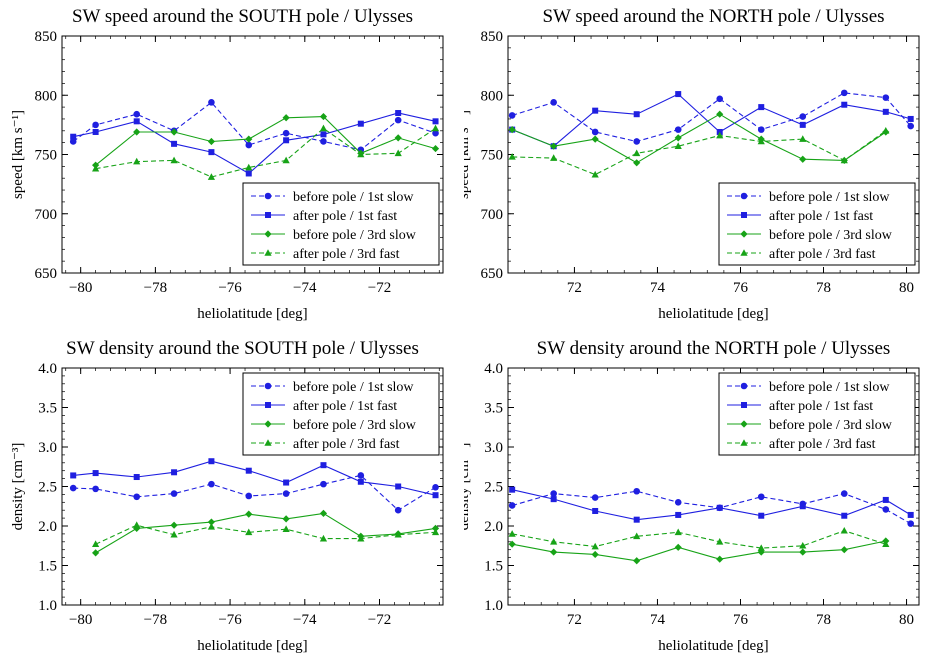  What do you see at coordinates (713, 16) in the screenshot?
I see `chart-title: SW speed around the NORTH pole / Ulysses` at bounding box center [713, 16].